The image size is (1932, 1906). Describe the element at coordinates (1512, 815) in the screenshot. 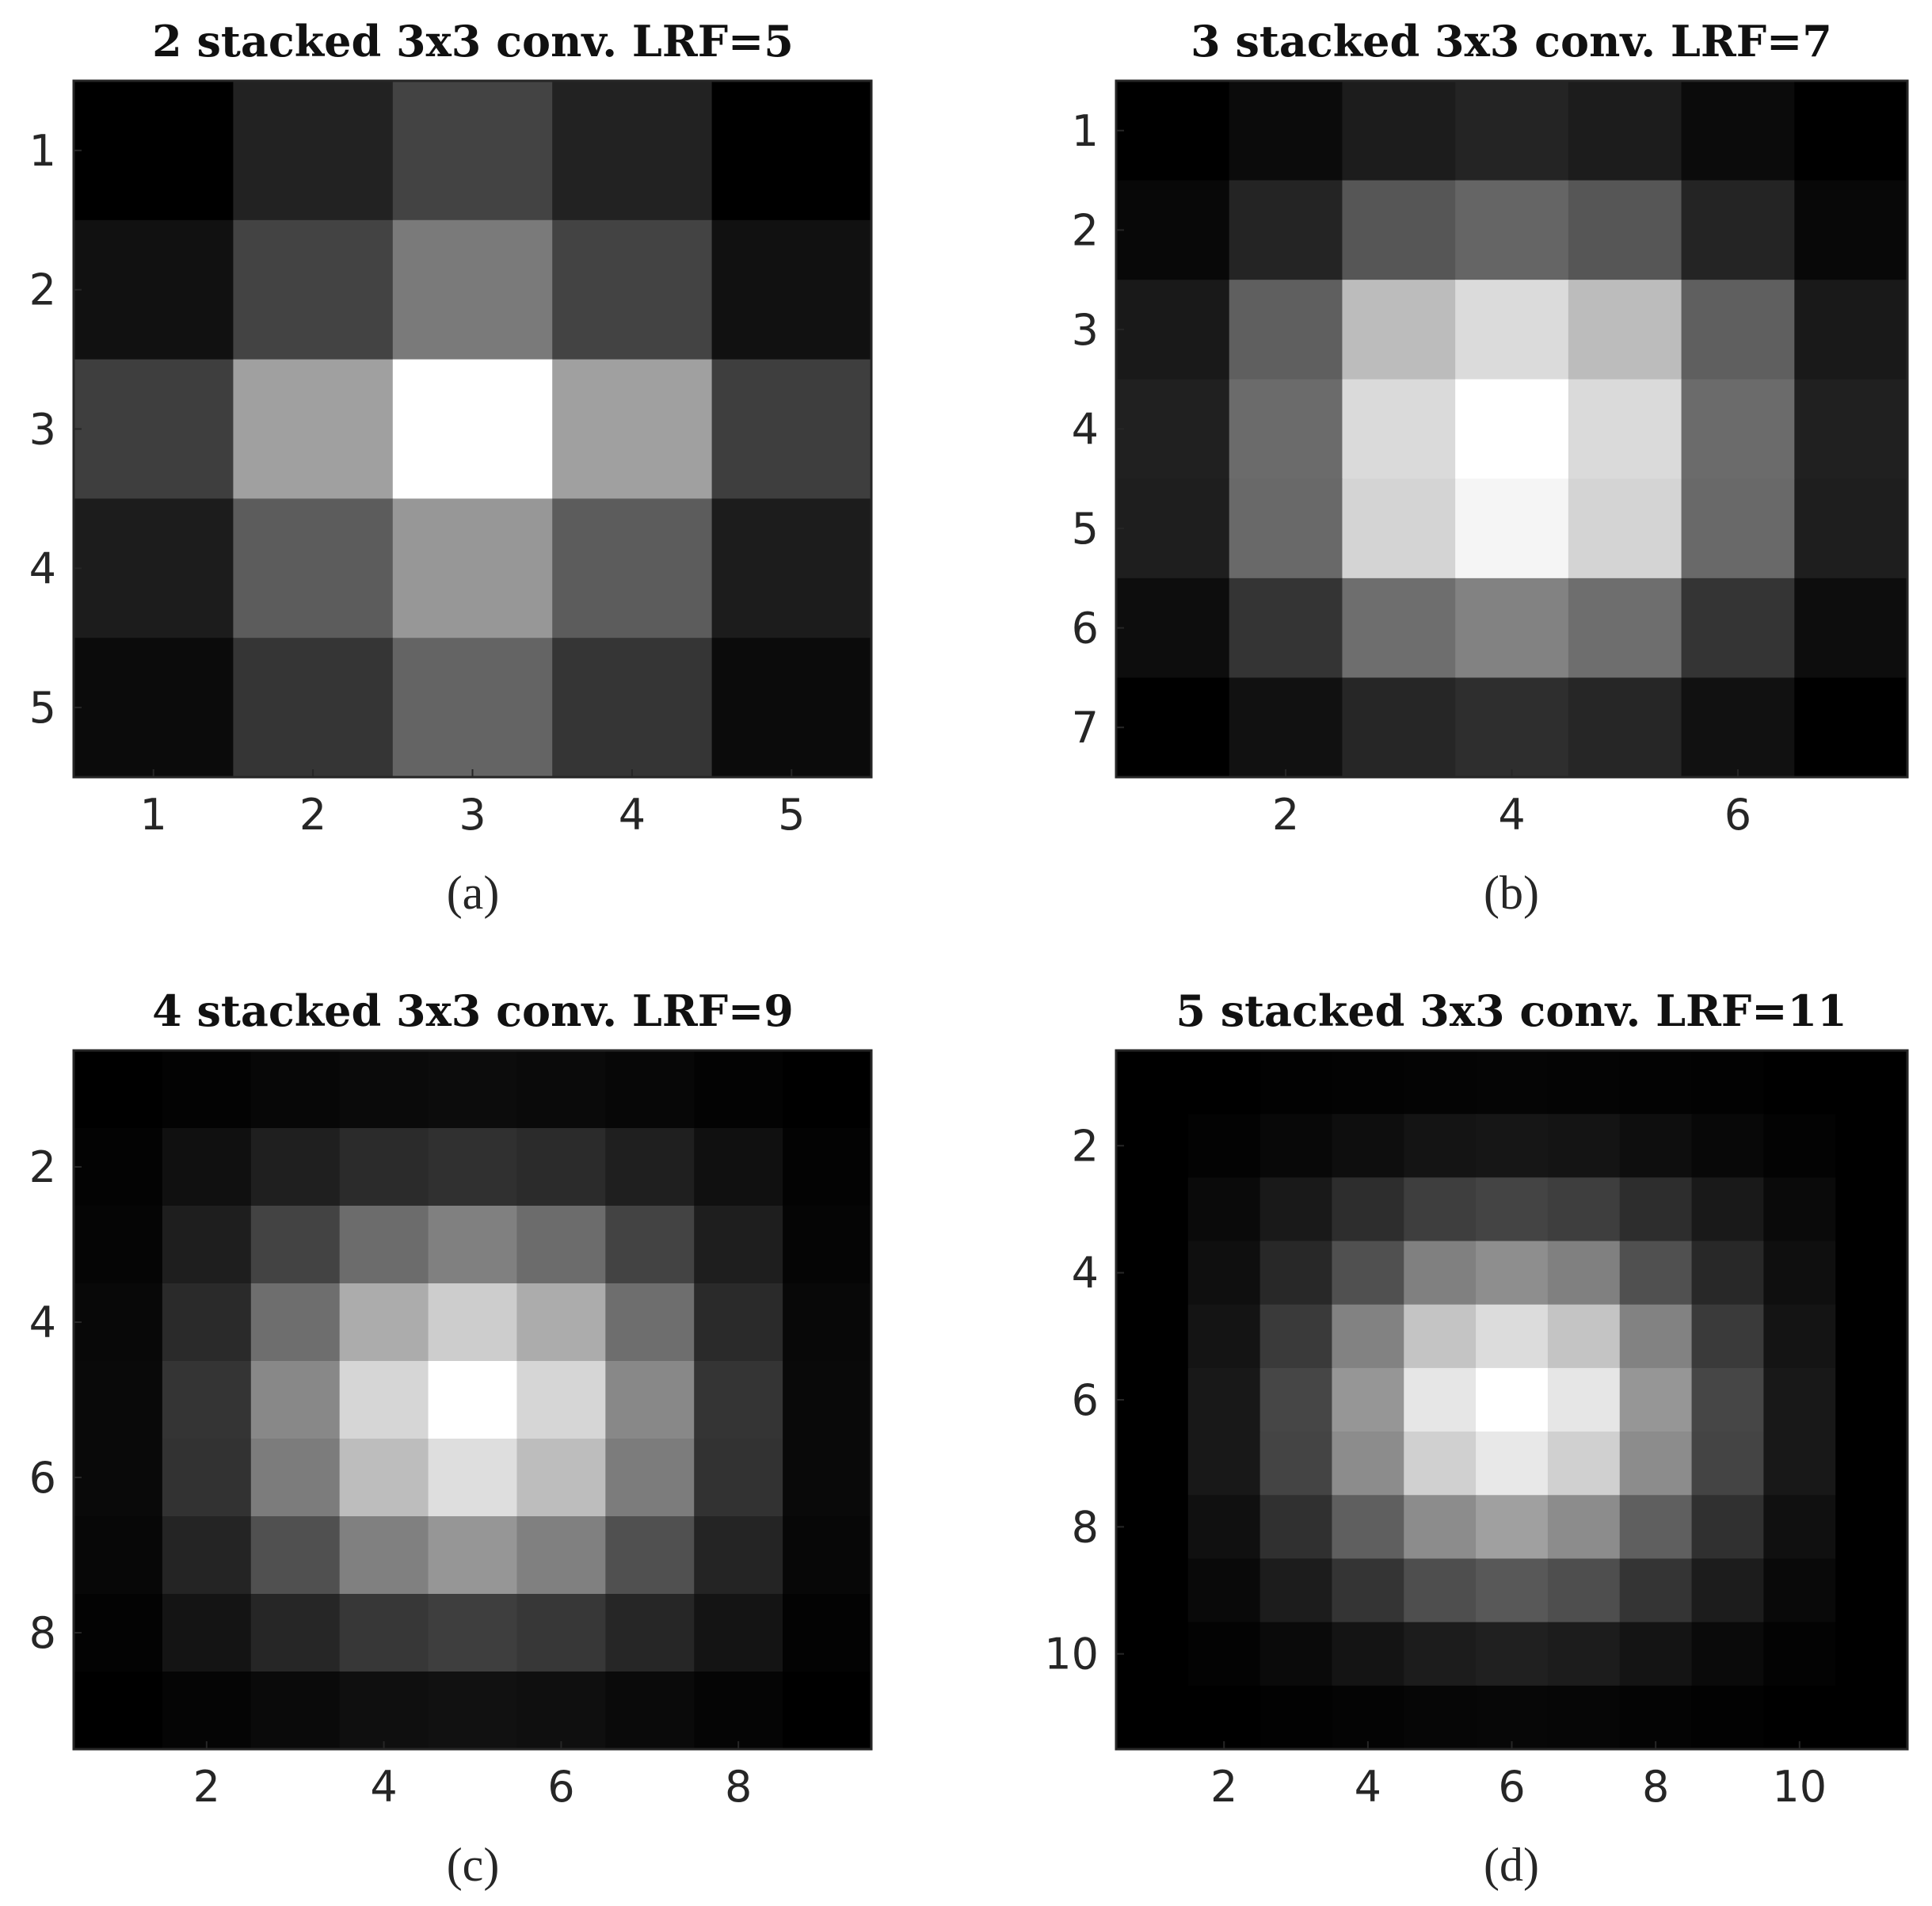

I see `x-tick-label: 4` at that location.